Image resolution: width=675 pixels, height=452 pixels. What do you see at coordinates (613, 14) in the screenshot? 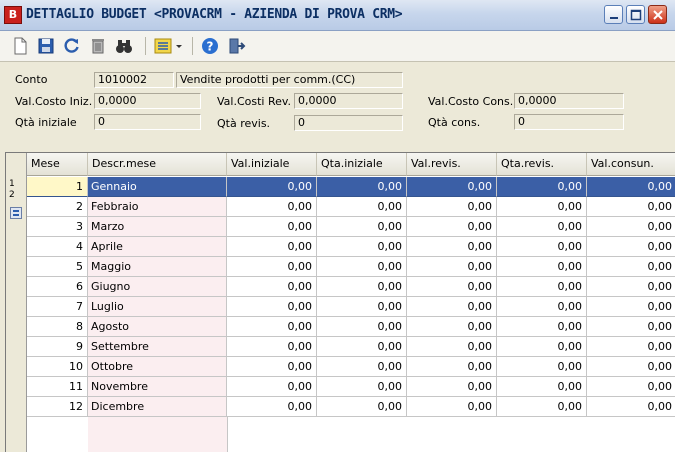
I see `minimize-button` at bounding box center [613, 14].